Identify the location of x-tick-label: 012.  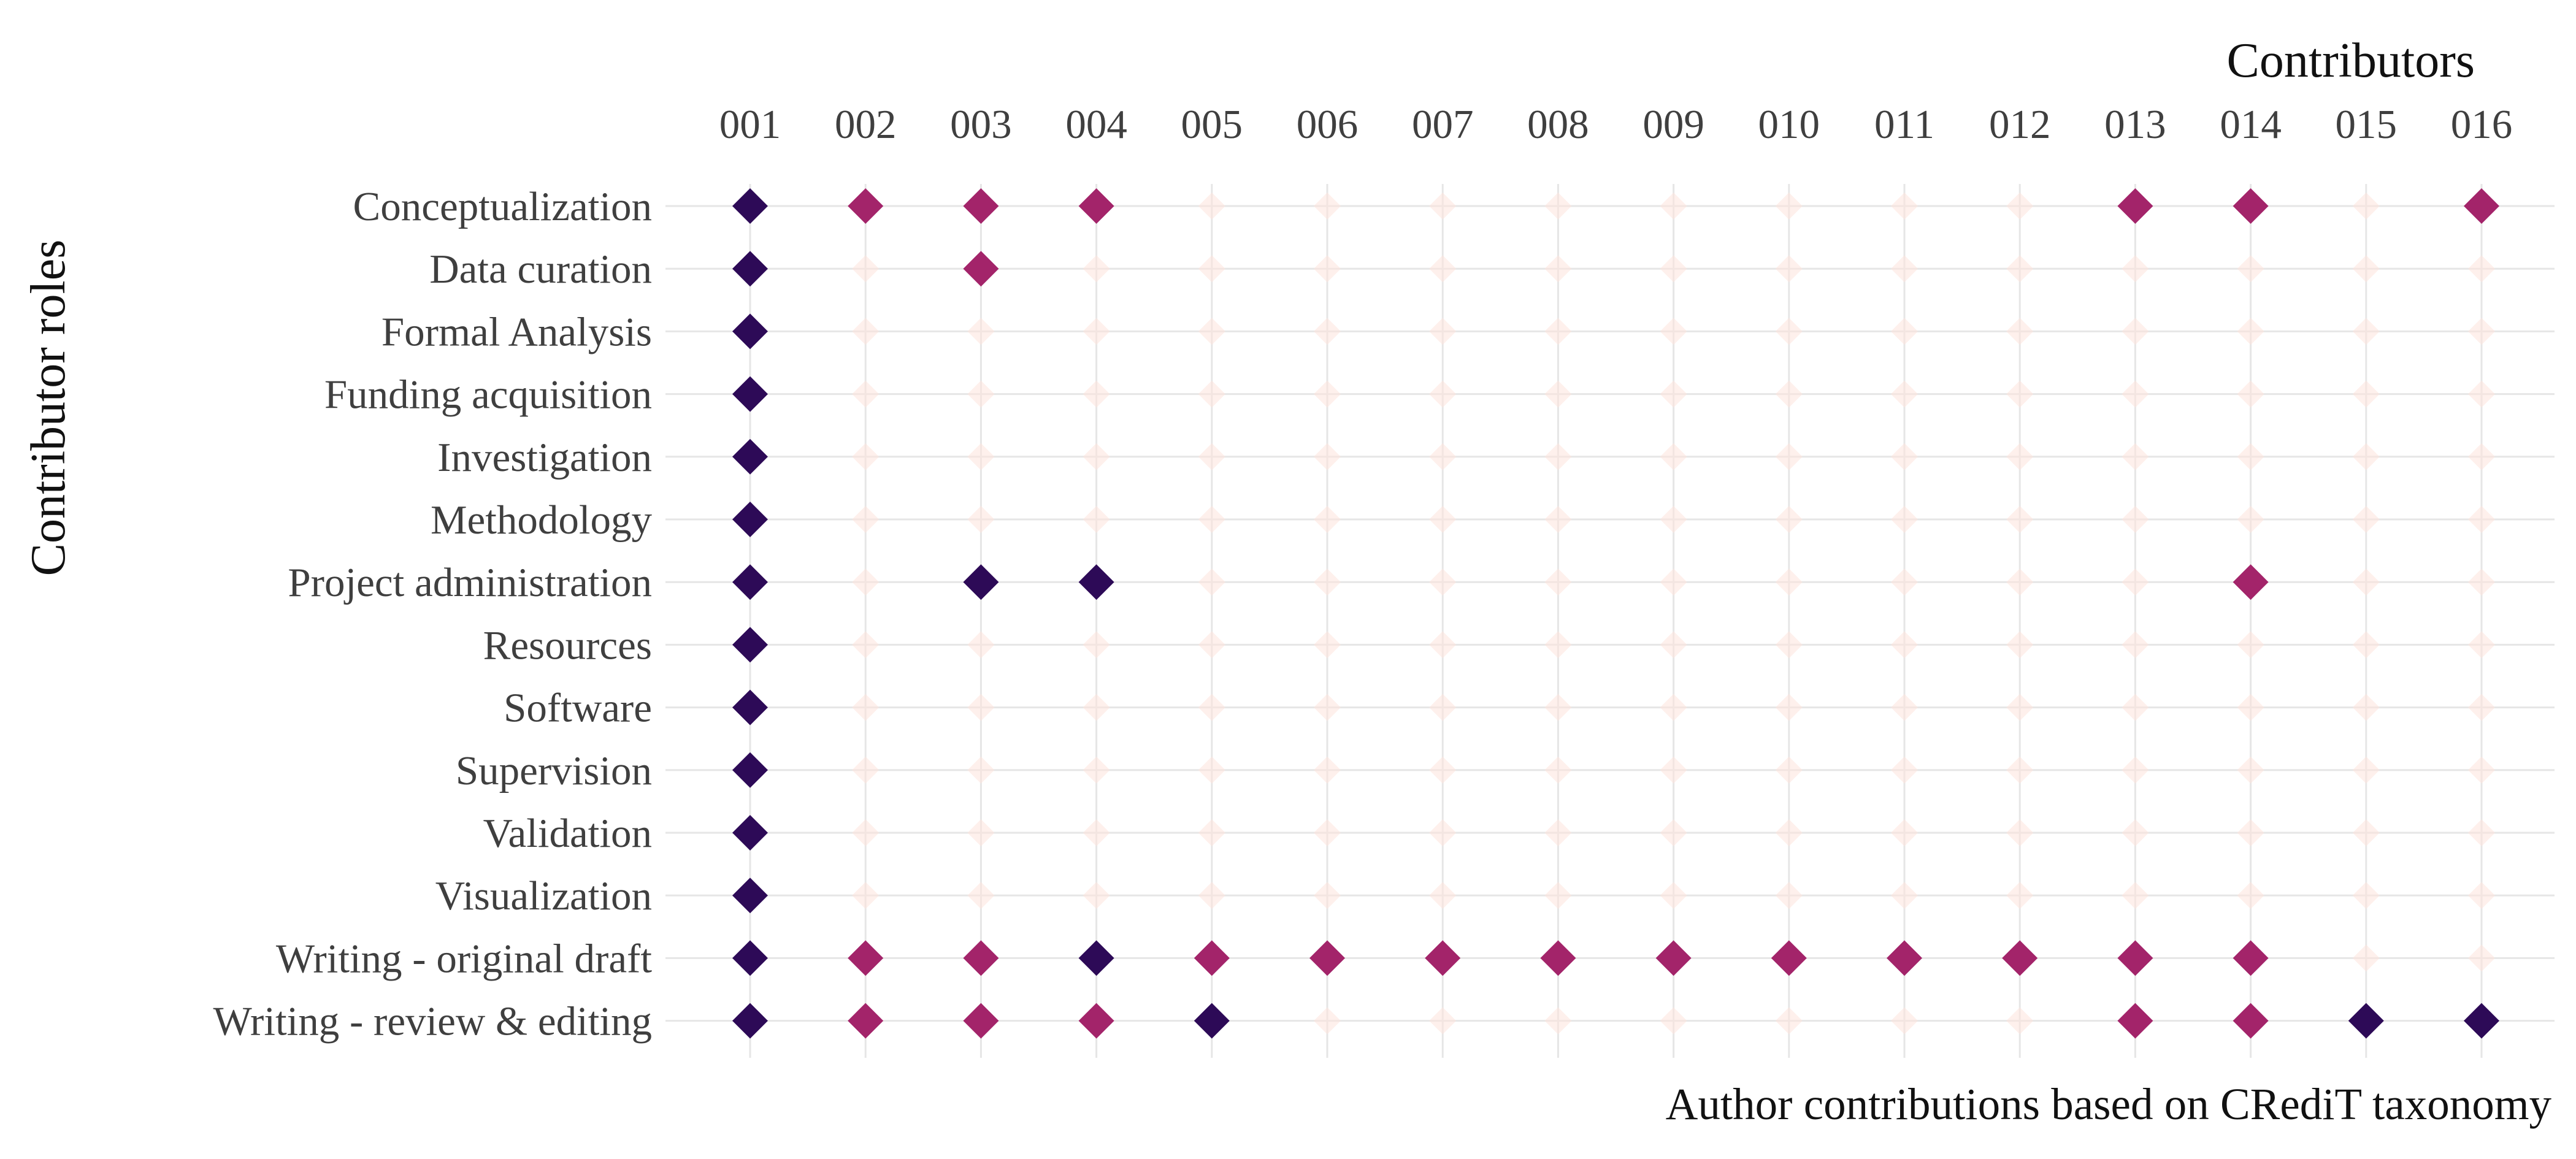
(2020, 125).